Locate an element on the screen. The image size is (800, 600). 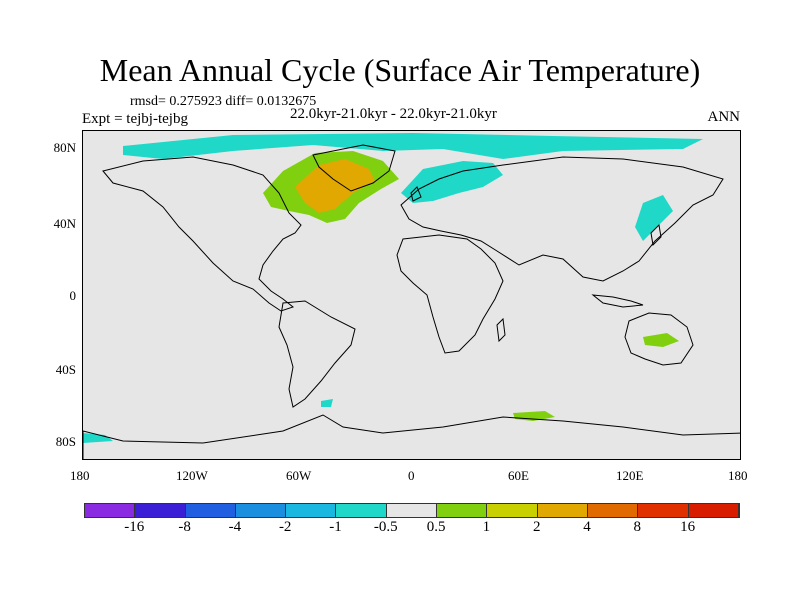
x-tick-label: 60E is located at coordinates (518, 475).